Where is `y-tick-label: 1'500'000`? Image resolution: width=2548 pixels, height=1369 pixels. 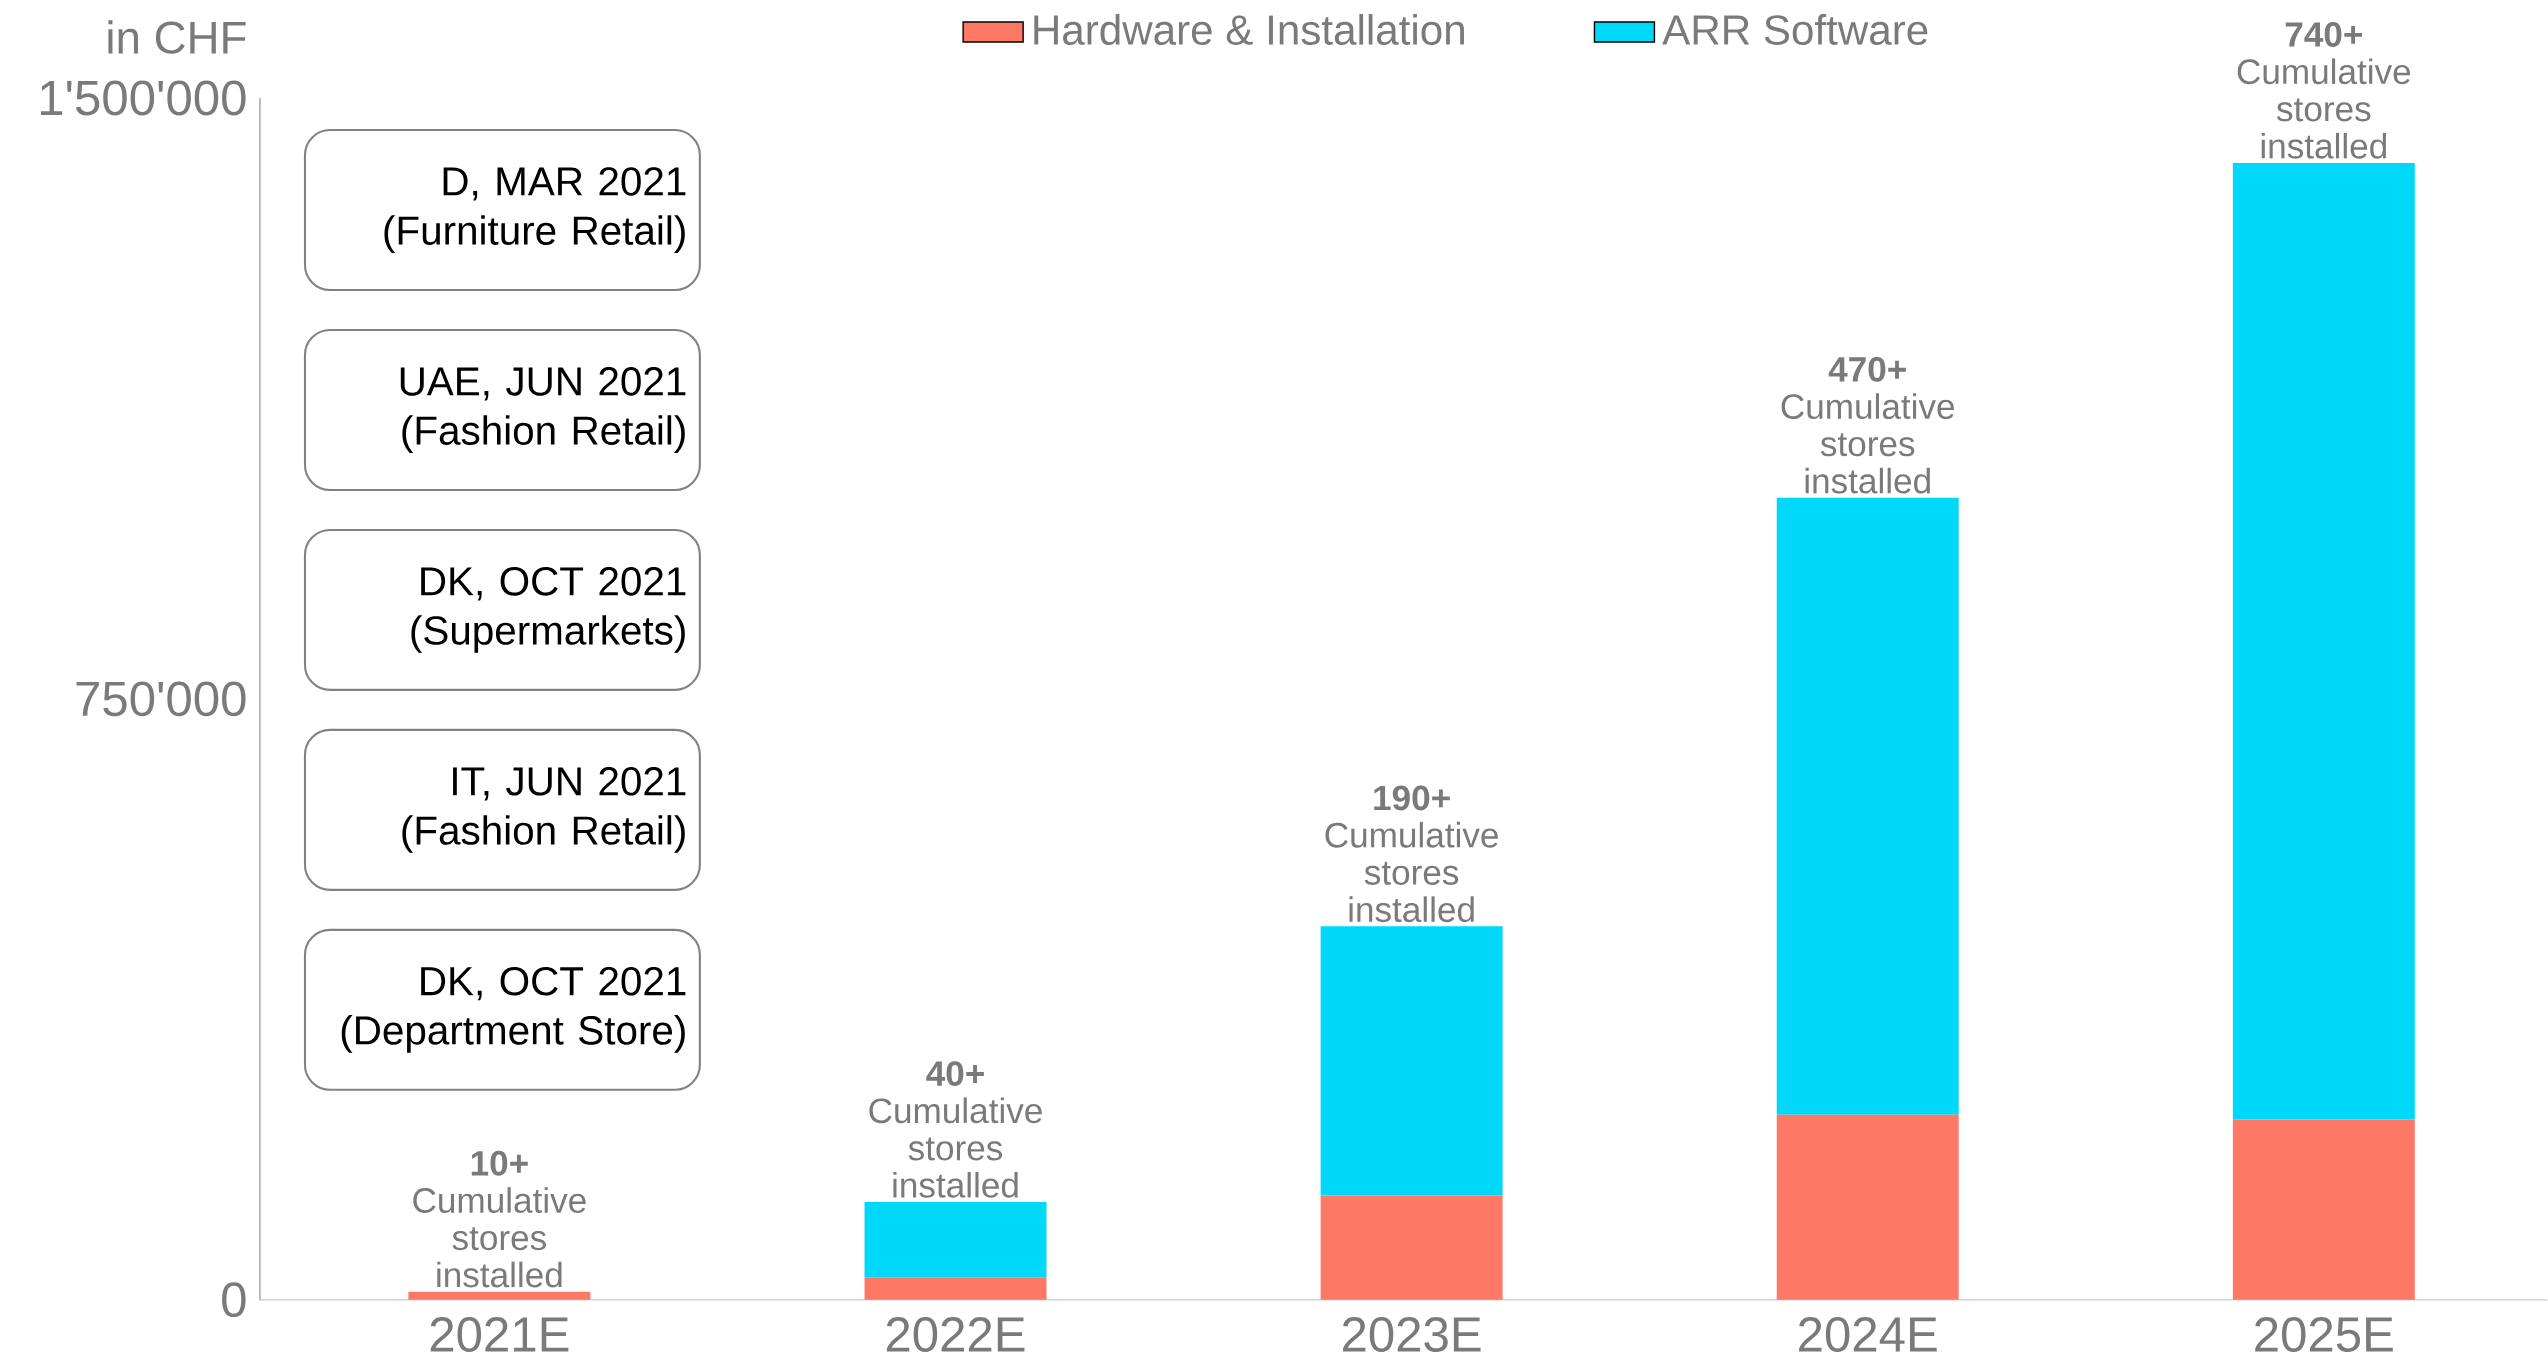 y-tick-label: 1'500'000 is located at coordinates (143, 98).